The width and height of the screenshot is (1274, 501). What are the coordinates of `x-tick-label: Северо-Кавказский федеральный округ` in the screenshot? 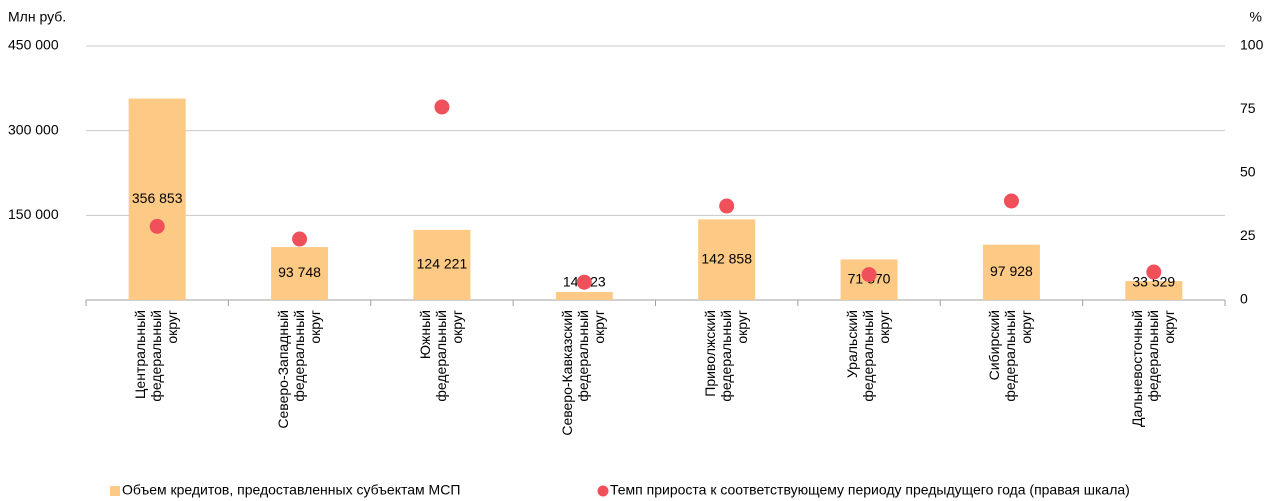 It's located at (583, 373).